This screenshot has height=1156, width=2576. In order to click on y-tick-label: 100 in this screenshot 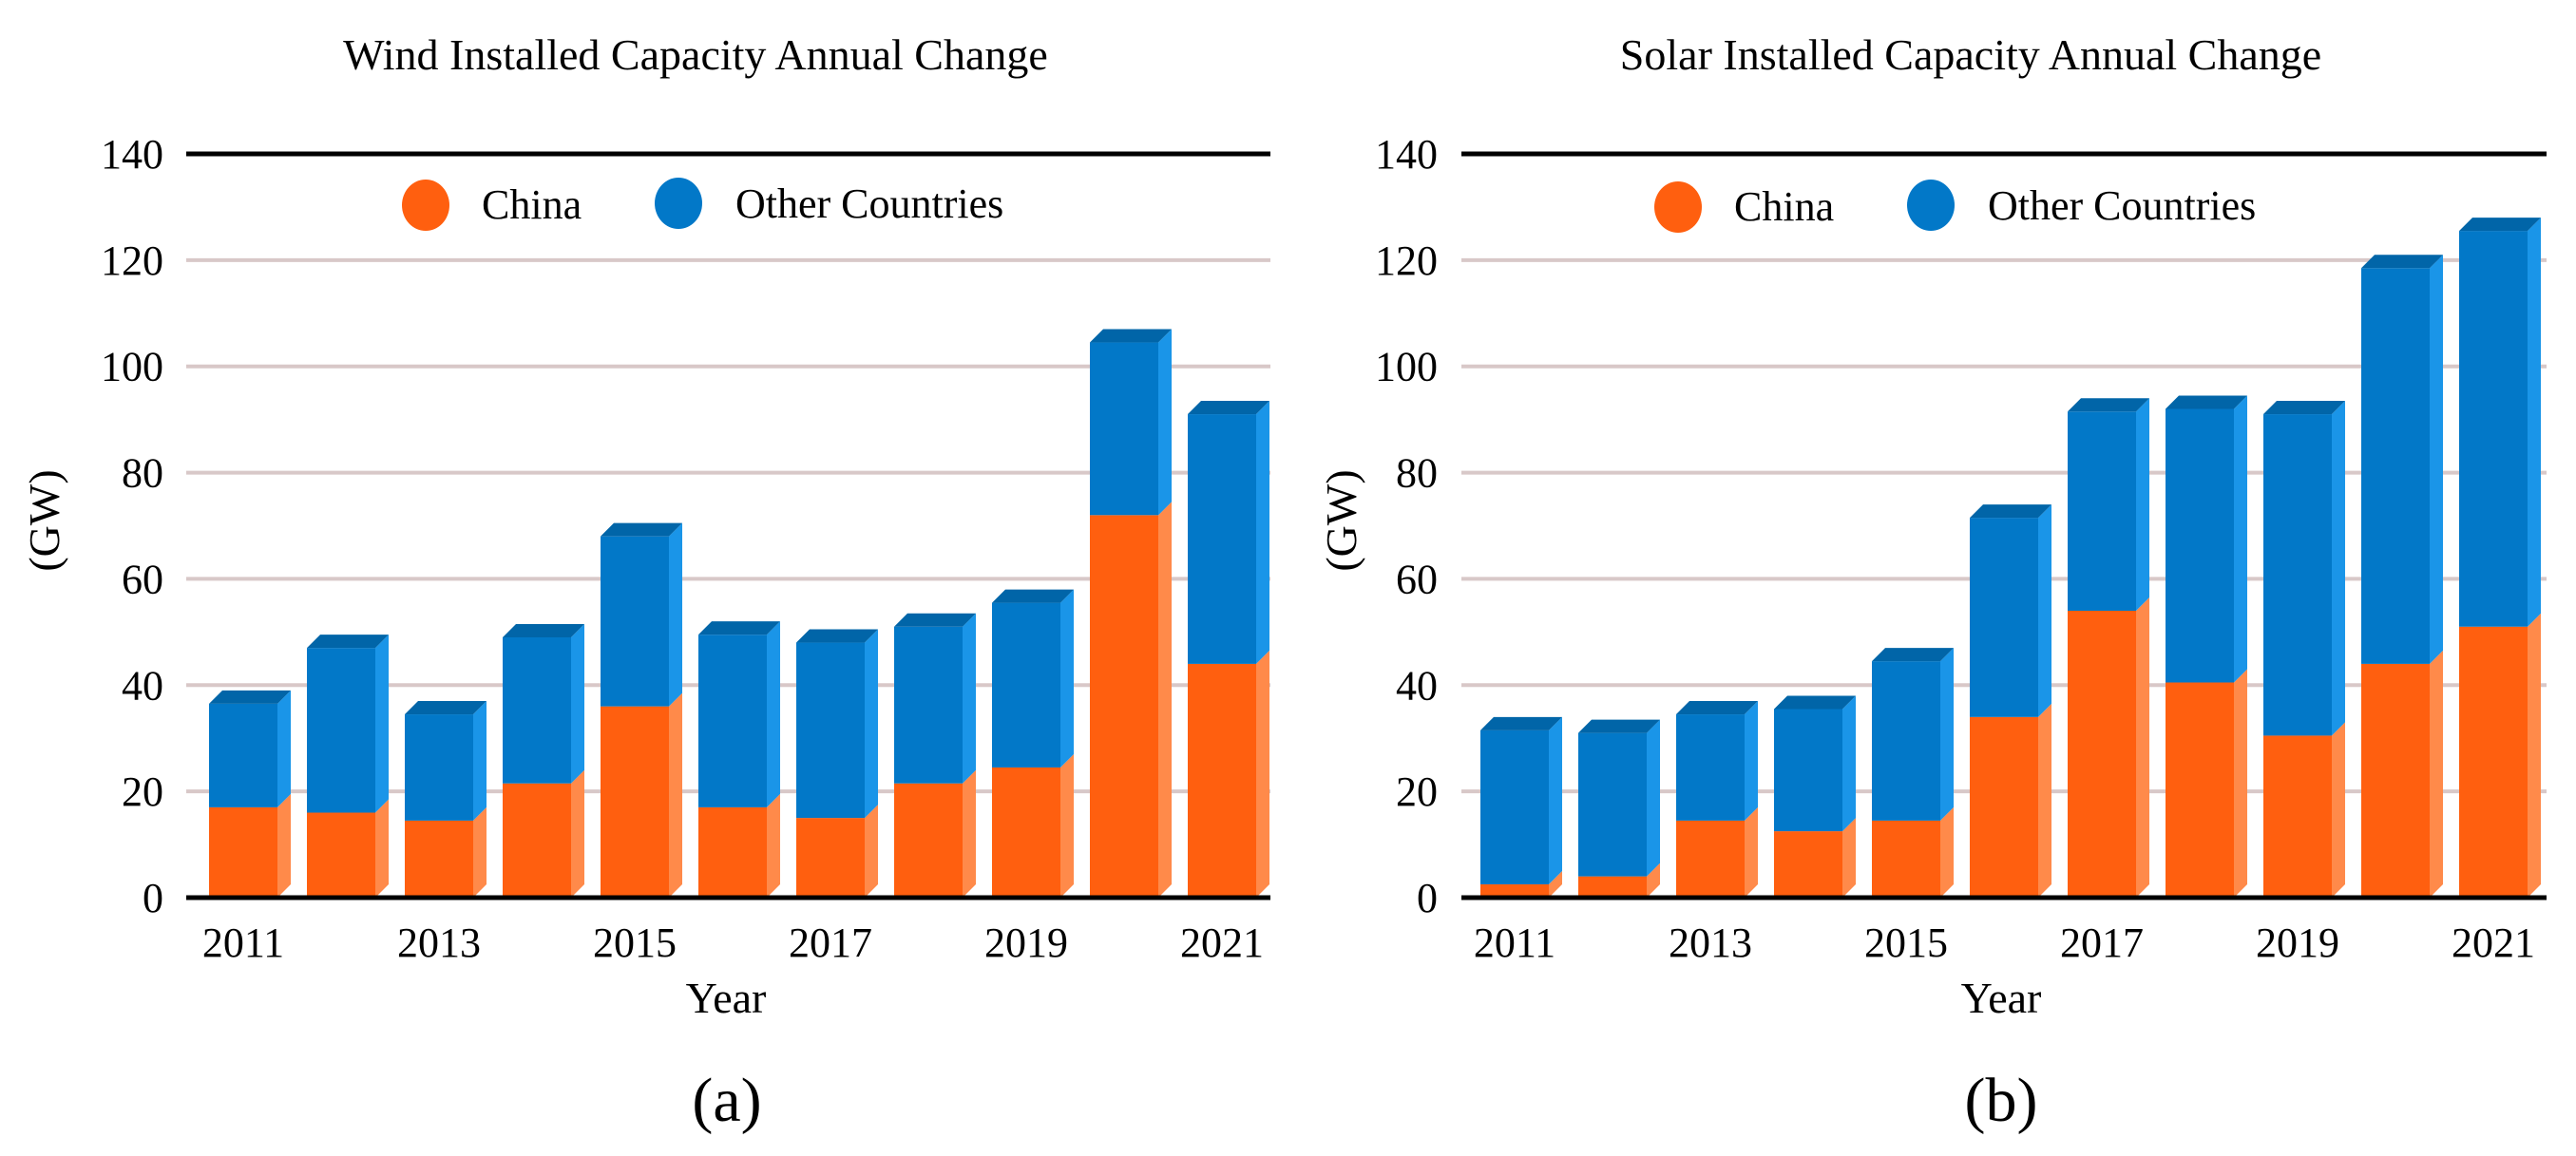, I will do `click(1406, 367)`.